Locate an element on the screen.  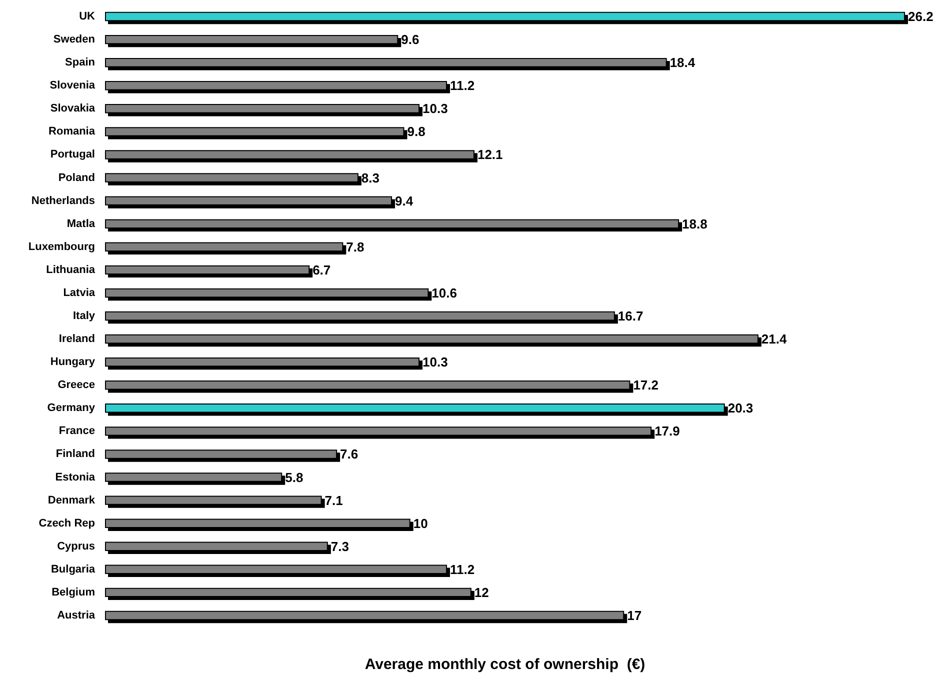
data-label: 9.8 is located at coordinates (416, 132).